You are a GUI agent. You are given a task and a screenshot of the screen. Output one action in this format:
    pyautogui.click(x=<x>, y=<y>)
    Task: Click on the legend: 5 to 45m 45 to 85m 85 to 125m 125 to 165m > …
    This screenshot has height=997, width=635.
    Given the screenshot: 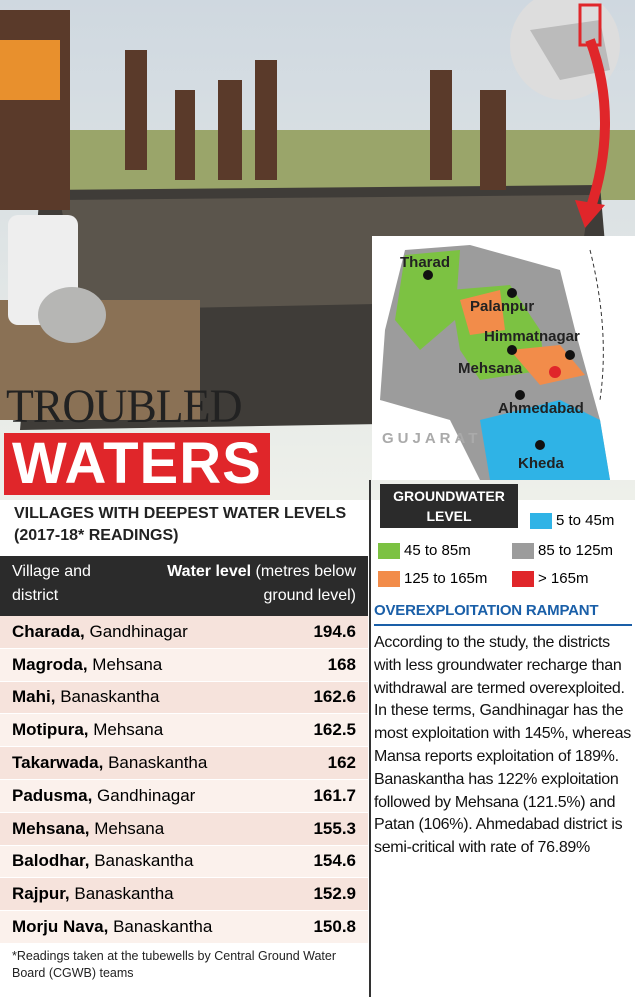 What is the action you would take?
    pyautogui.click(x=503, y=536)
    